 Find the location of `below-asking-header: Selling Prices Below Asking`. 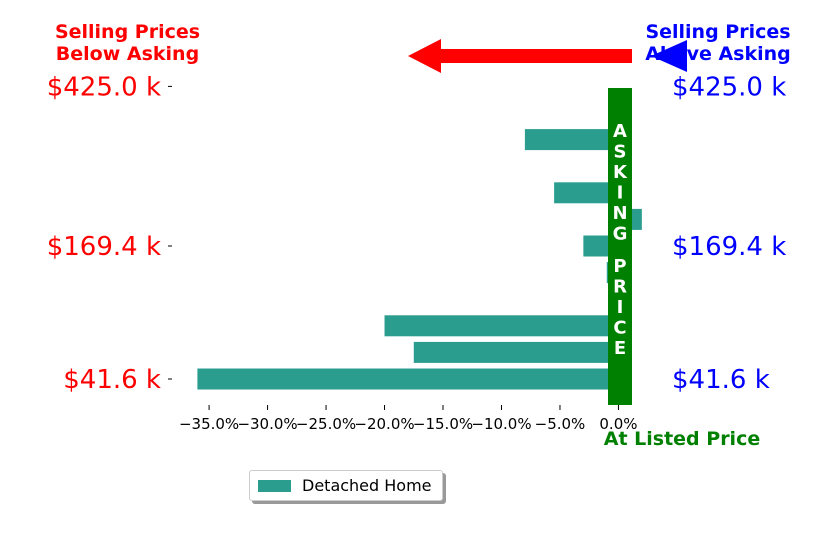

below-asking-header: Selling Prices Below Asking is located at coordinates (127, 43).